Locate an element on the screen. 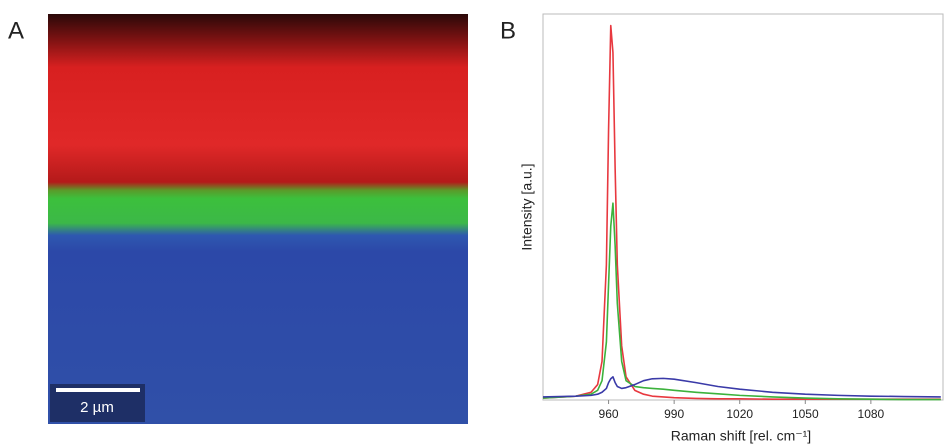  x-tick-label: 1020 is located at coordinates (739, 414).